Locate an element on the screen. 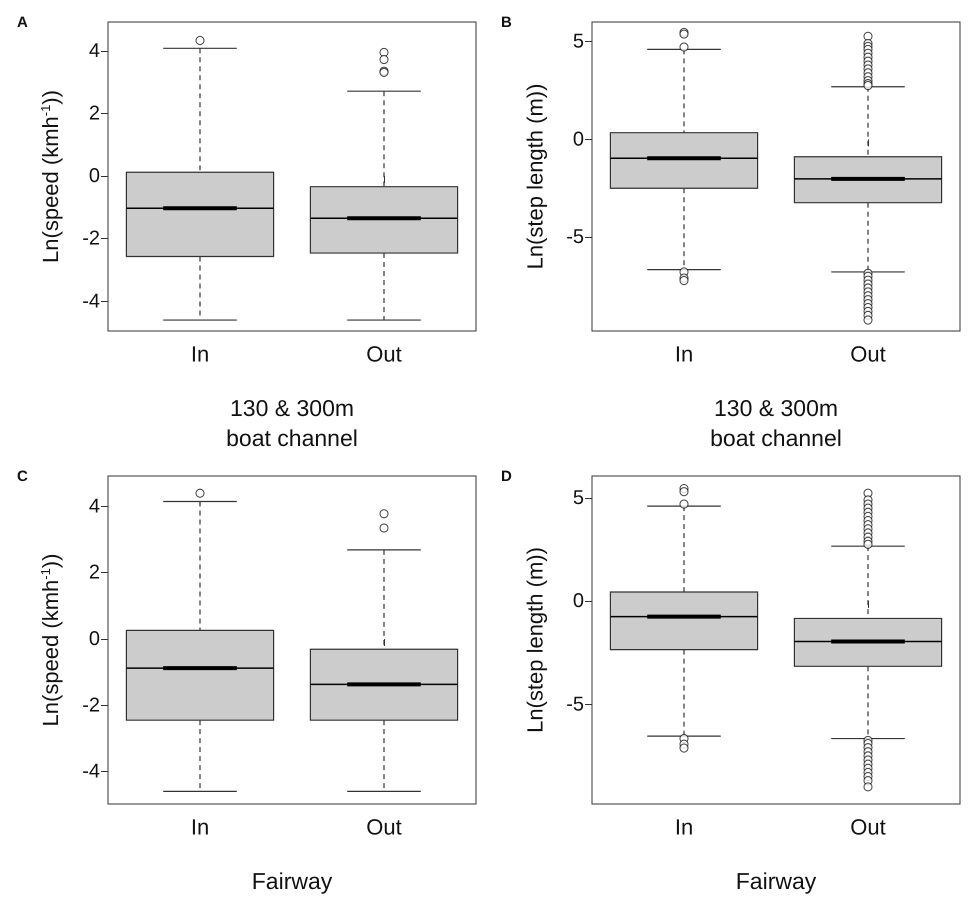 Image resolution: width=968 pixels, height=911 pixels. chart-title: A is located at coordinates (22, 22).